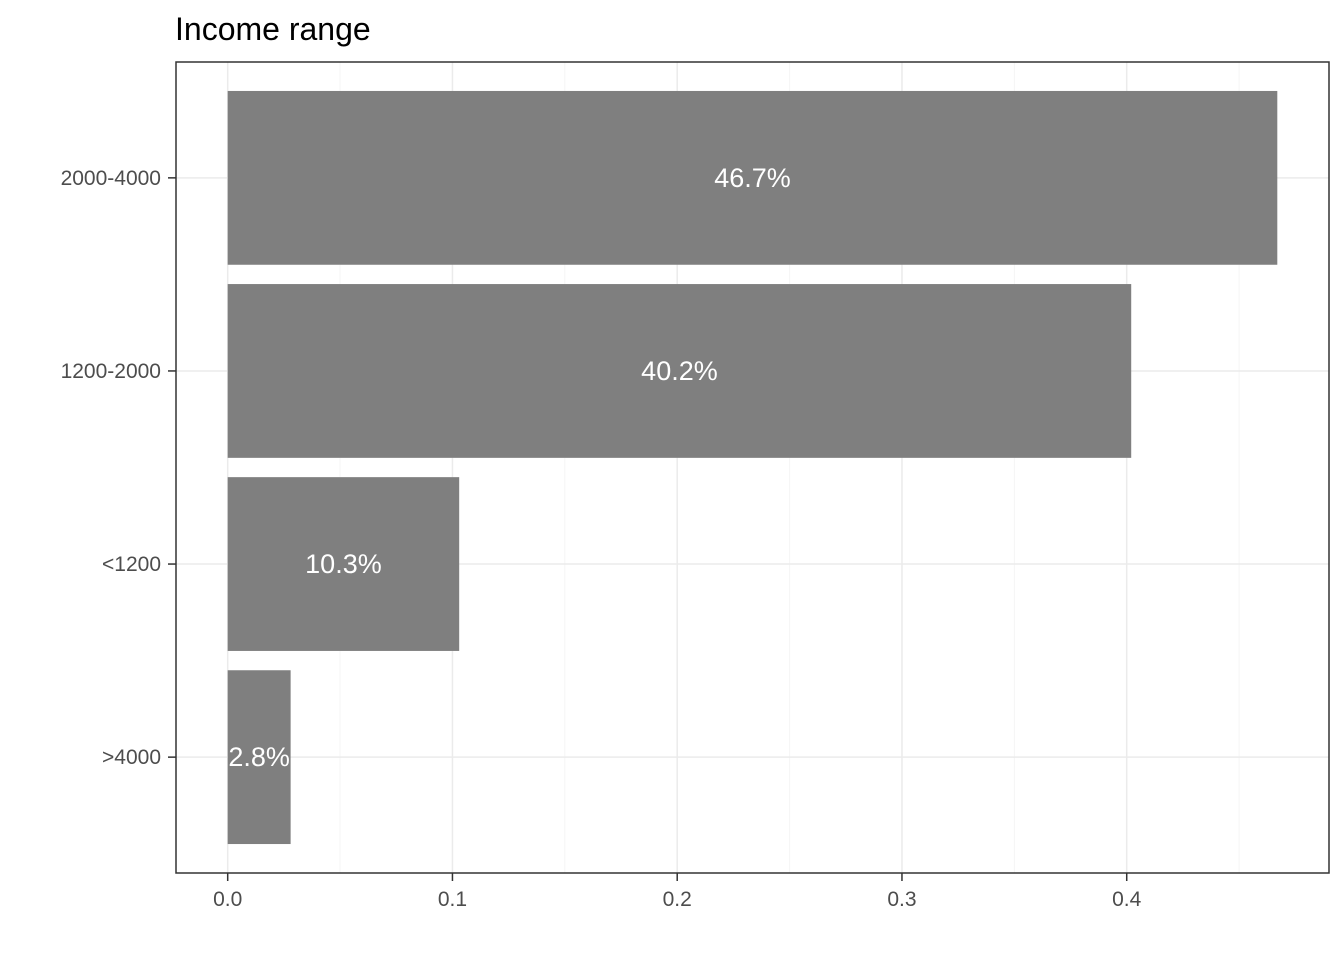  I want to click on y-tick-label: >4000, so click(131, 757).